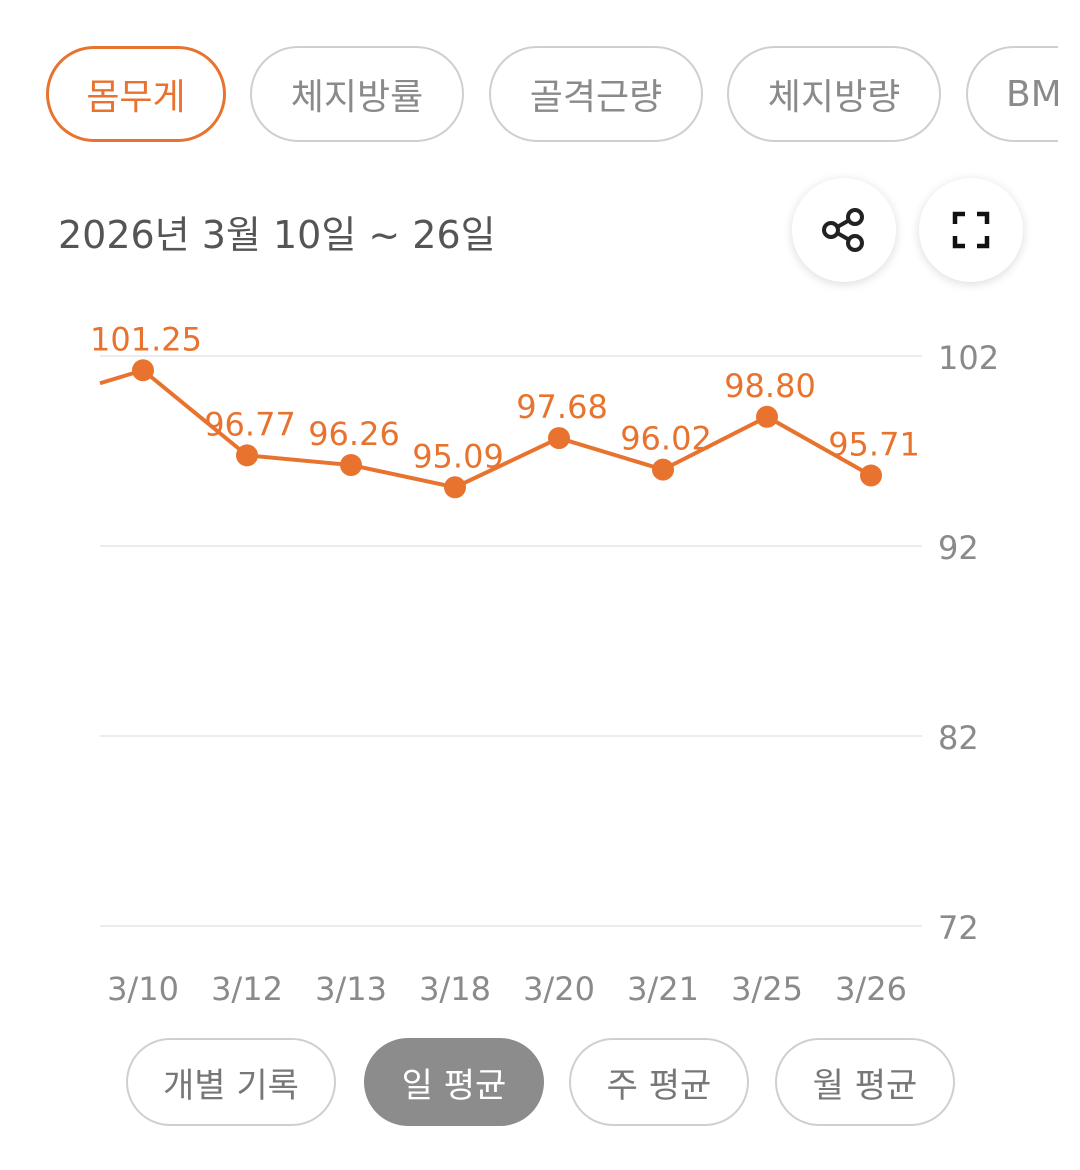 The image size is (1080, 1170). What do you see at coordinates (958, 738) in the screenshot?
I see `y-tick-label: 82` at bounding box center [958, 738].